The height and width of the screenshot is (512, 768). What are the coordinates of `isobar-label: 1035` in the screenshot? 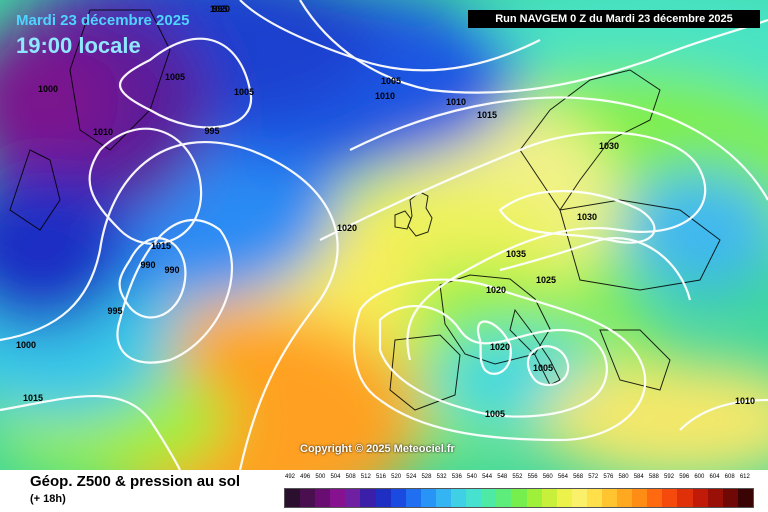 It's located at (516, 254).